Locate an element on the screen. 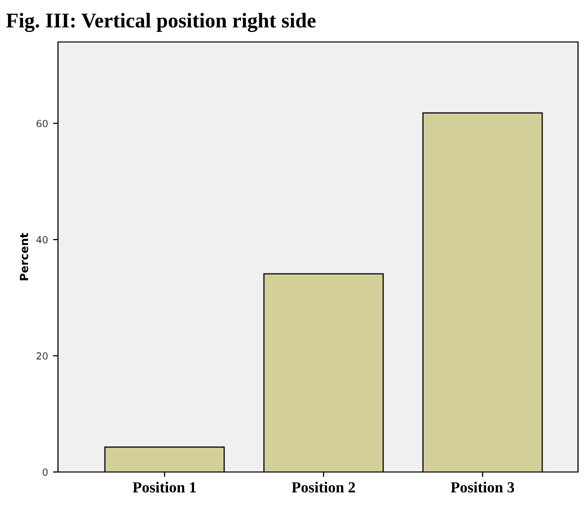  y-tick-label: 0 is located at coordinates (45, 472).